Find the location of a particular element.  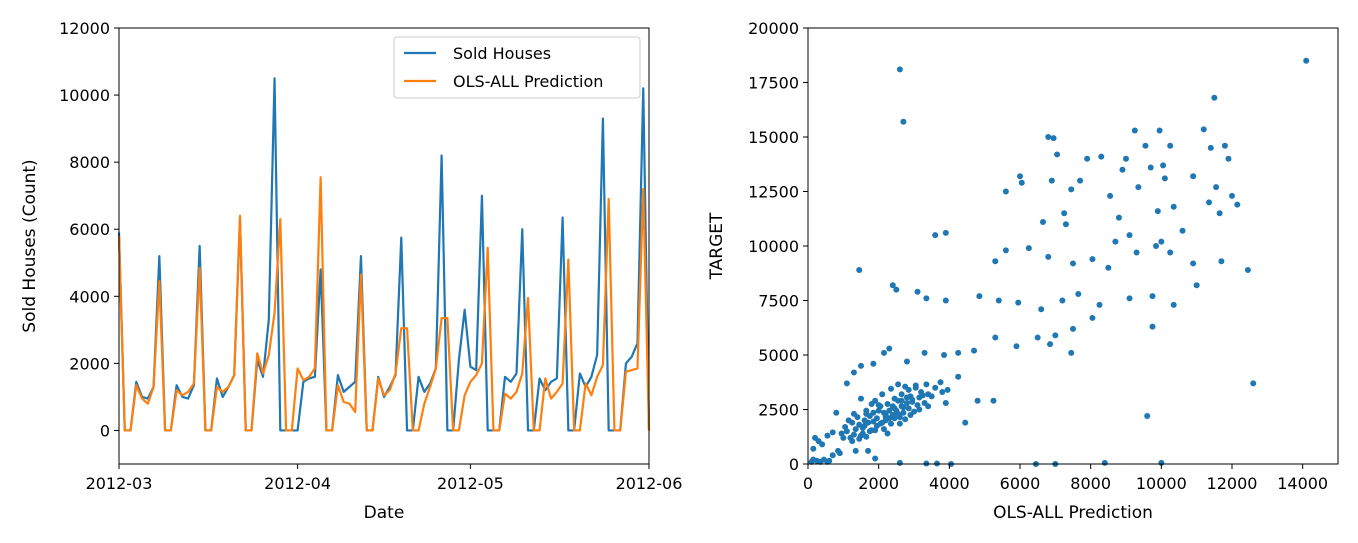

left-y-axis: 0 2000 4000 6000 8000 10000 12000 is located at coordinates (89, 229).